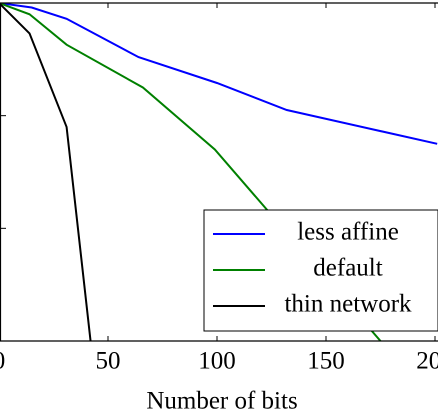 This screenshot has width=438, height=414. I want to click on x-tick-label: 0, so click(2, 361).